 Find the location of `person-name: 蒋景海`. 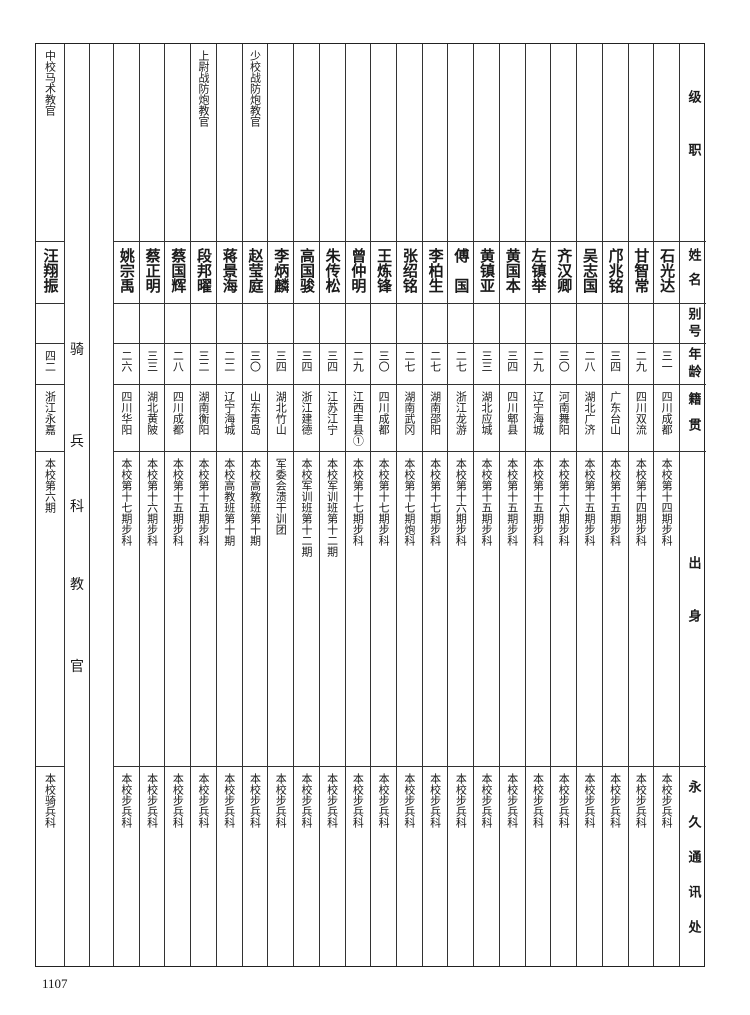

person-name: 蒋景海 is located at coordinates (229, 270).